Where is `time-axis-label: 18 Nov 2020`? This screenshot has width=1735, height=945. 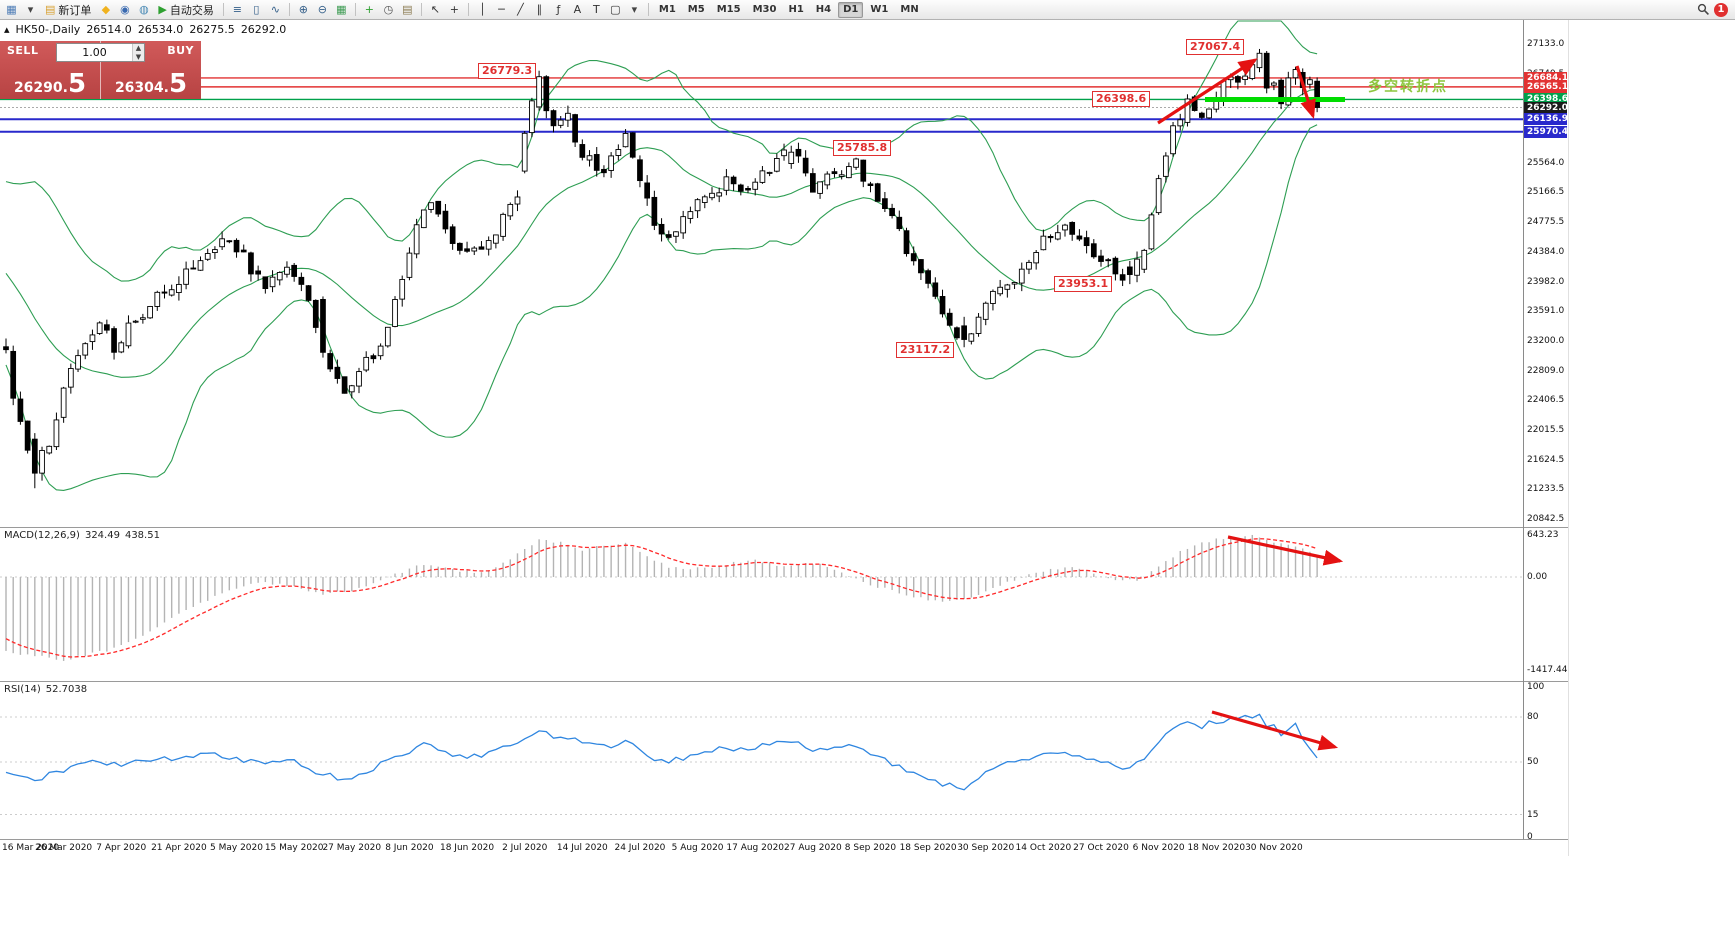
time-axis-label: 18 Nov 2020 is located at coordinates (1216, 848).